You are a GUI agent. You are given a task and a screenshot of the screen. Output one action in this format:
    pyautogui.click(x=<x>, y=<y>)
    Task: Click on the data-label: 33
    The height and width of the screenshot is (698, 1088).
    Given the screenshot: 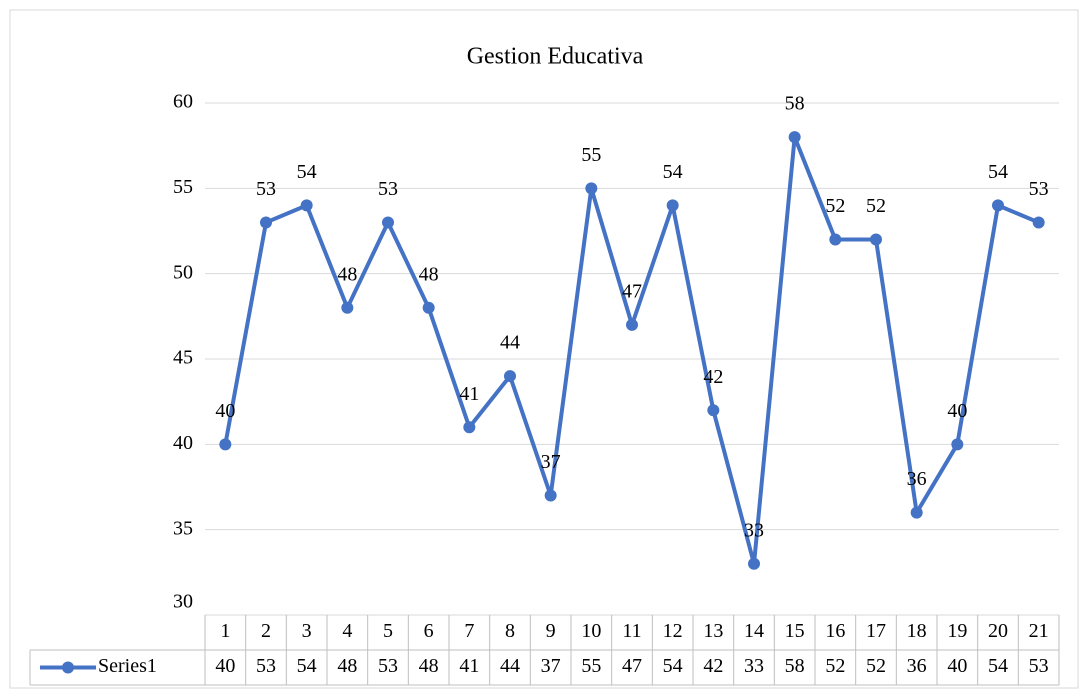 What is the action you would take?
    pyautogui.click(x=754, y=530)
    